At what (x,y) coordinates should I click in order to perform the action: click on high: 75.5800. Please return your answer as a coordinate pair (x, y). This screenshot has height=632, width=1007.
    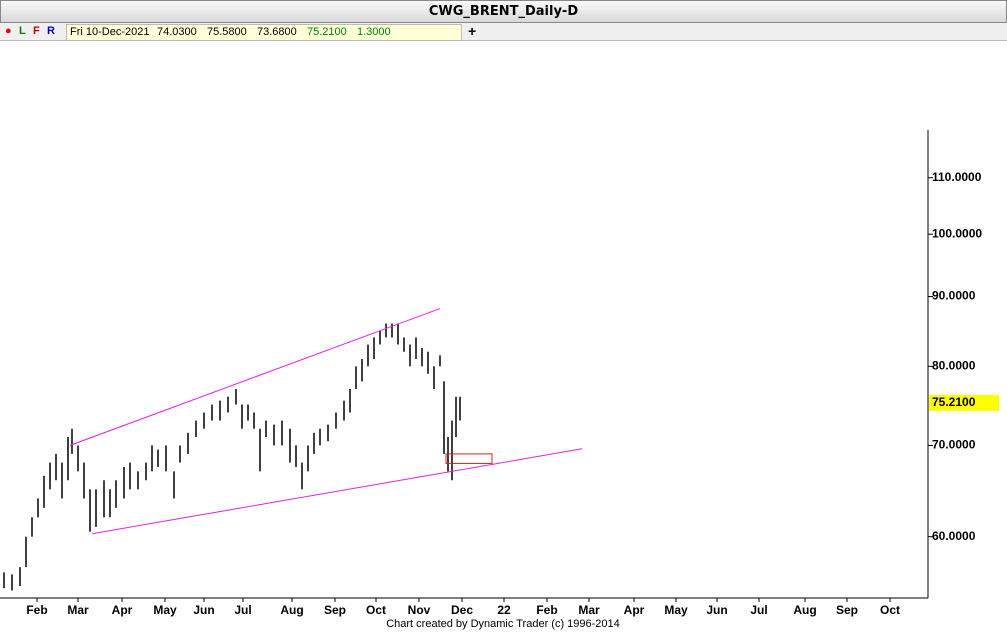
    Looking at the image, I should click on (227, 32).